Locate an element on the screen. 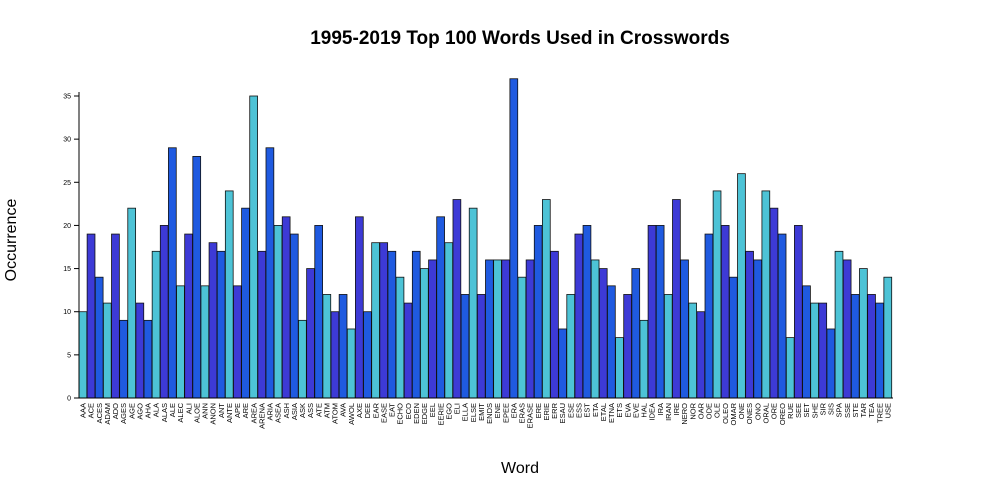  x-tick-label: ELLA is located at coordinates (465, 412).